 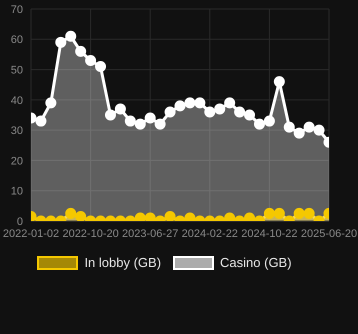 I want to click on x-tick-label: 2022-01-02, so click(x=31, y=234).